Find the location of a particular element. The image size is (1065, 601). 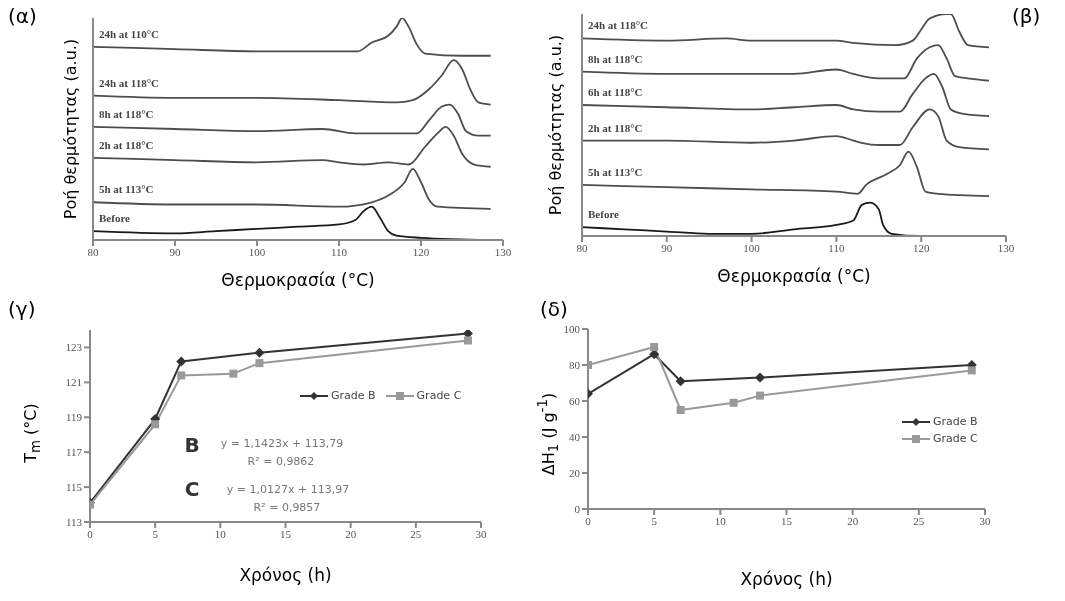

y-tick-label: 119 is located at coordinates (74, 417).